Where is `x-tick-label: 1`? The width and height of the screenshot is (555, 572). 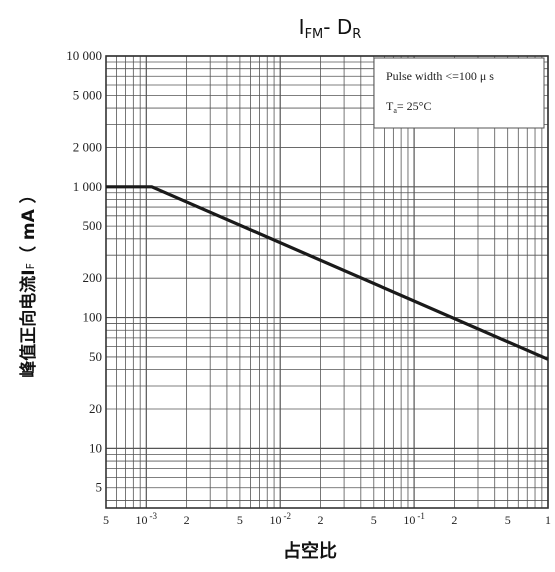 x-tick-label: 1 is located at coordinates (548, 520).